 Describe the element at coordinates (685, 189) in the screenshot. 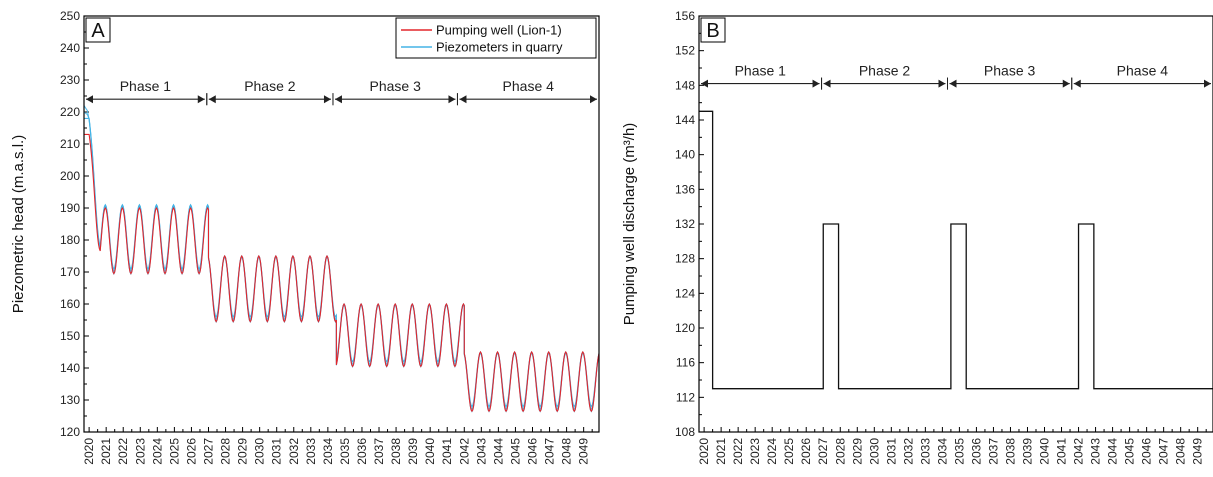

I see `y-tick-label: 136` at that location.